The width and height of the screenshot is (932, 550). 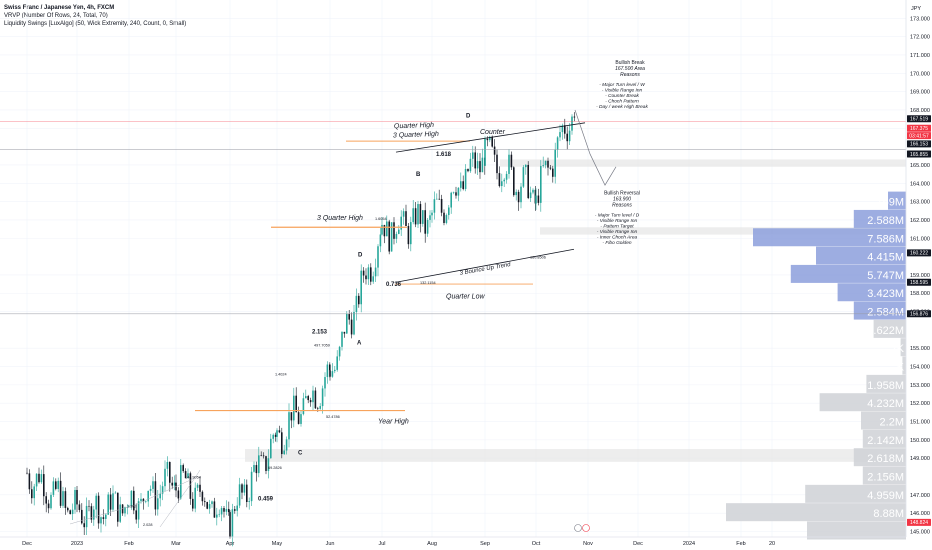 What do you see at coordinates (885, 258) in the screenshot?
I see `volume-profile-label: 4.415M` at bounding box center [885, 258].